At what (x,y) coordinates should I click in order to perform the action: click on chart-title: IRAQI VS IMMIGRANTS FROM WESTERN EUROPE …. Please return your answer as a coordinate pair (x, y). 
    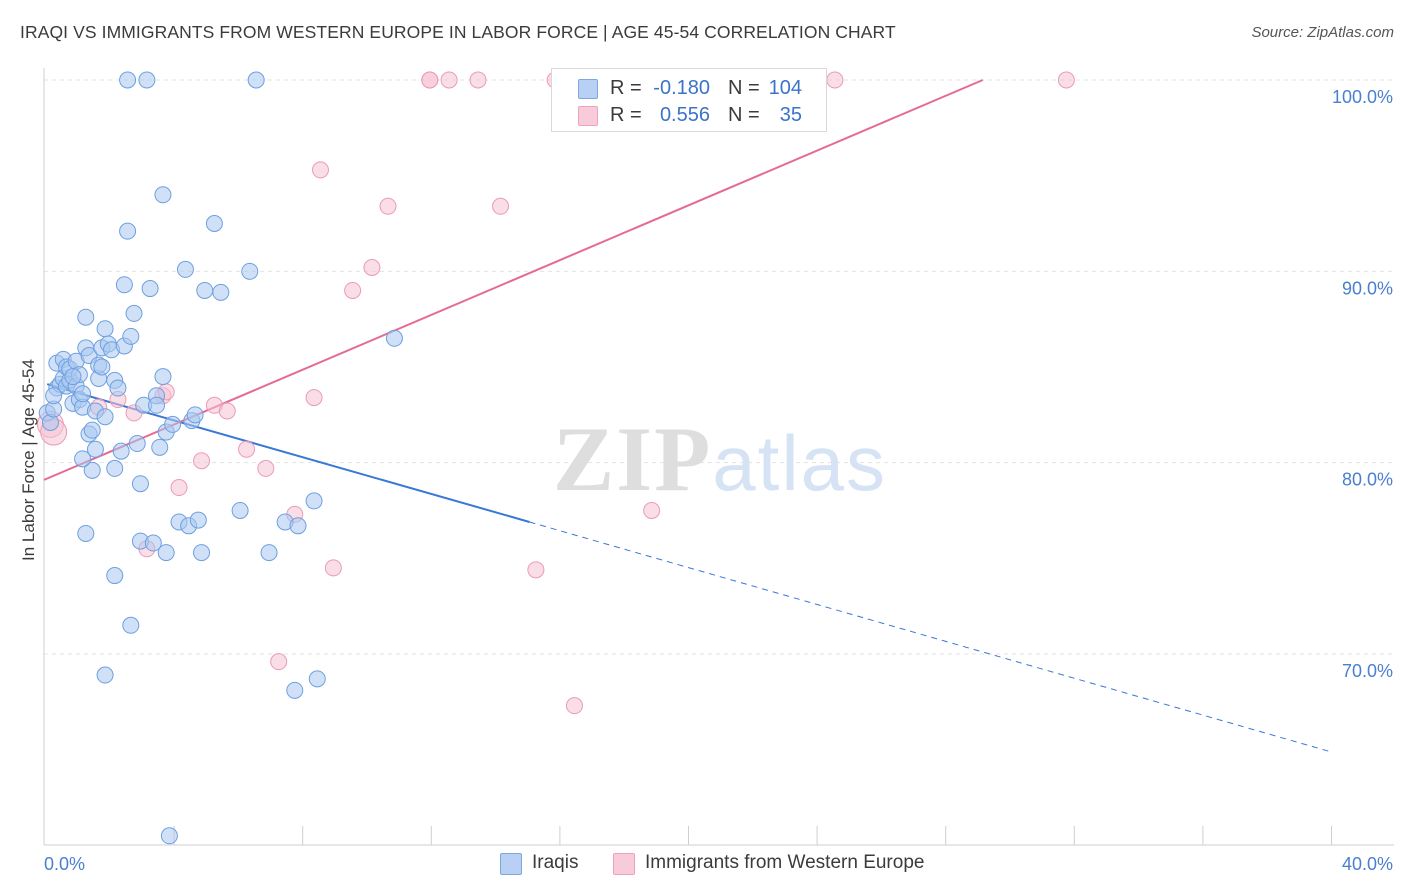
    Looking at the image, I should click on (458, 32).